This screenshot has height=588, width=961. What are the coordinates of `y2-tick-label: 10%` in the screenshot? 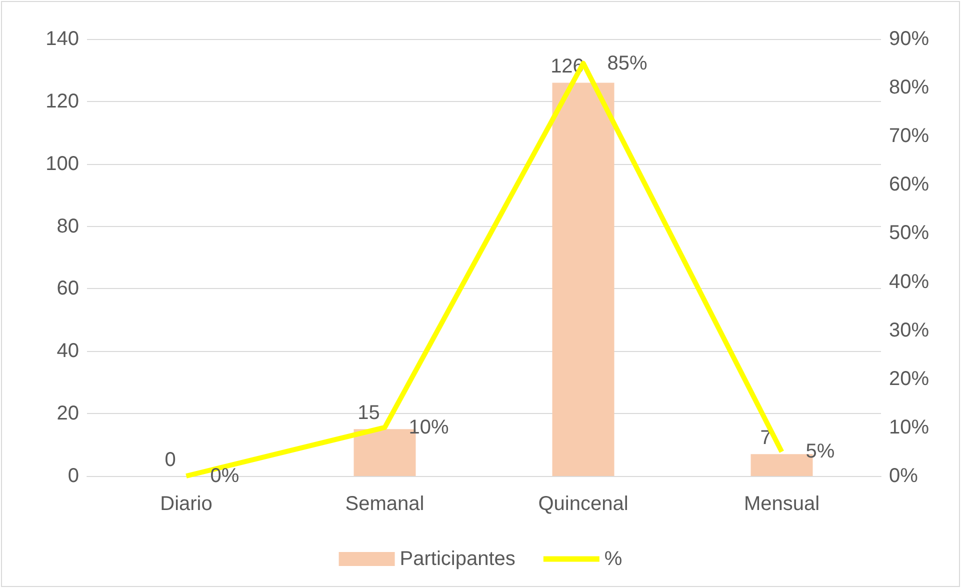 It's located at (909, 427).